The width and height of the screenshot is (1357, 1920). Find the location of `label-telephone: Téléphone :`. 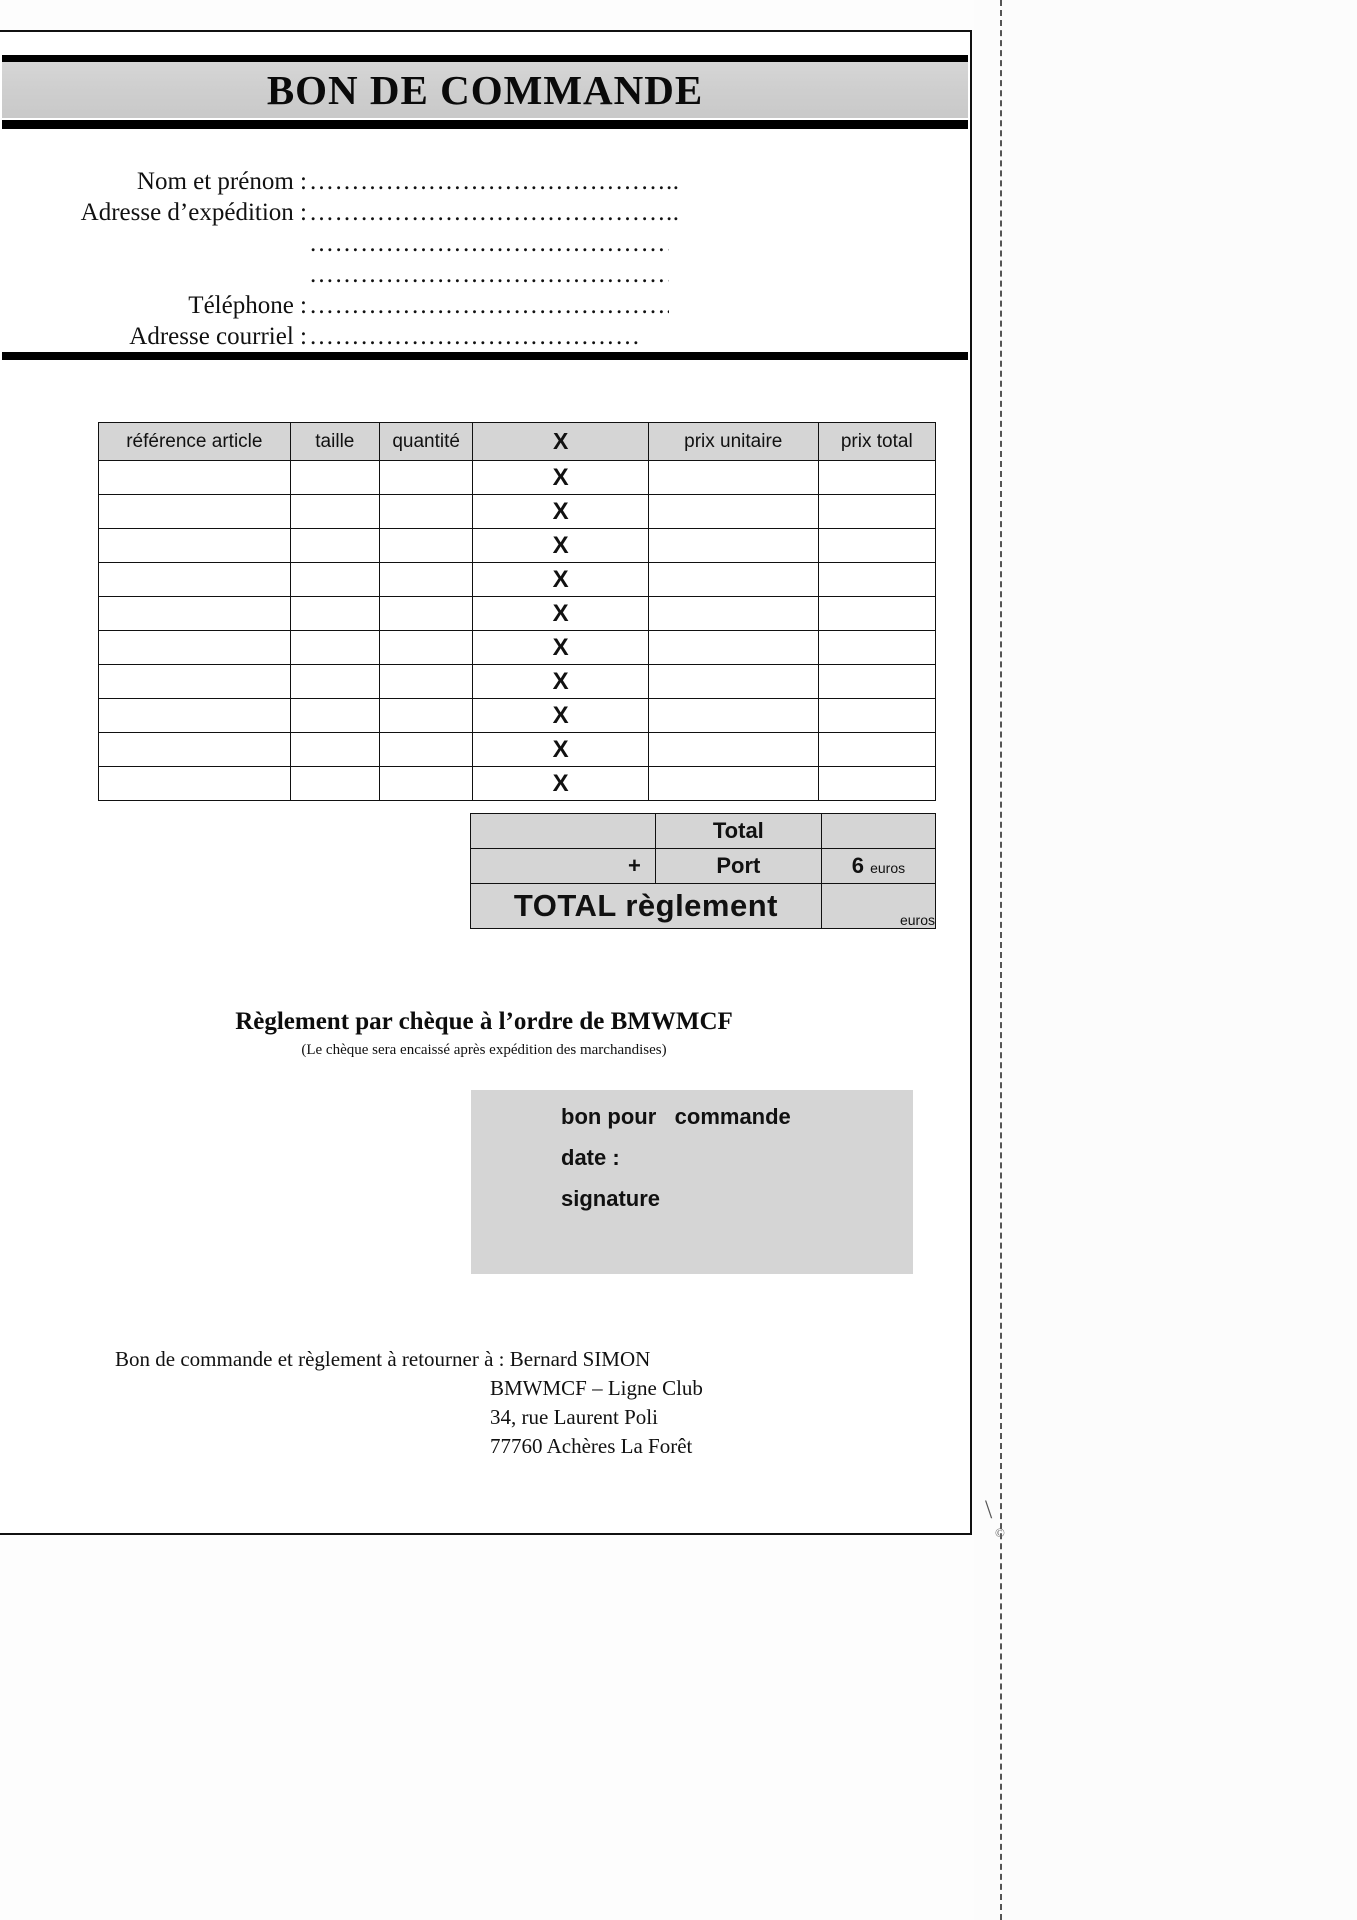

label-telephone: Téléphone : is located at coordinates (247, 305).